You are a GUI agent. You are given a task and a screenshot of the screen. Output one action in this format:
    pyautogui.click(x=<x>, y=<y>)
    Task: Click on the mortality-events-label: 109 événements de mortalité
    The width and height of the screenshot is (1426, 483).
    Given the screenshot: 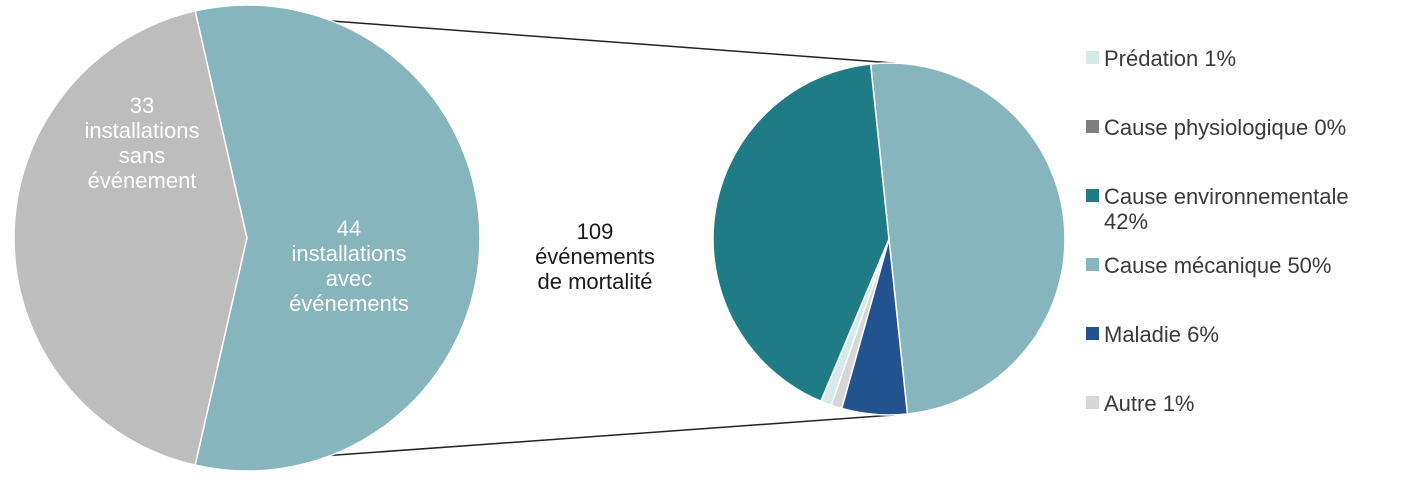 What is the action you would take?
    pyautogui.click(x=595, y=256)
    